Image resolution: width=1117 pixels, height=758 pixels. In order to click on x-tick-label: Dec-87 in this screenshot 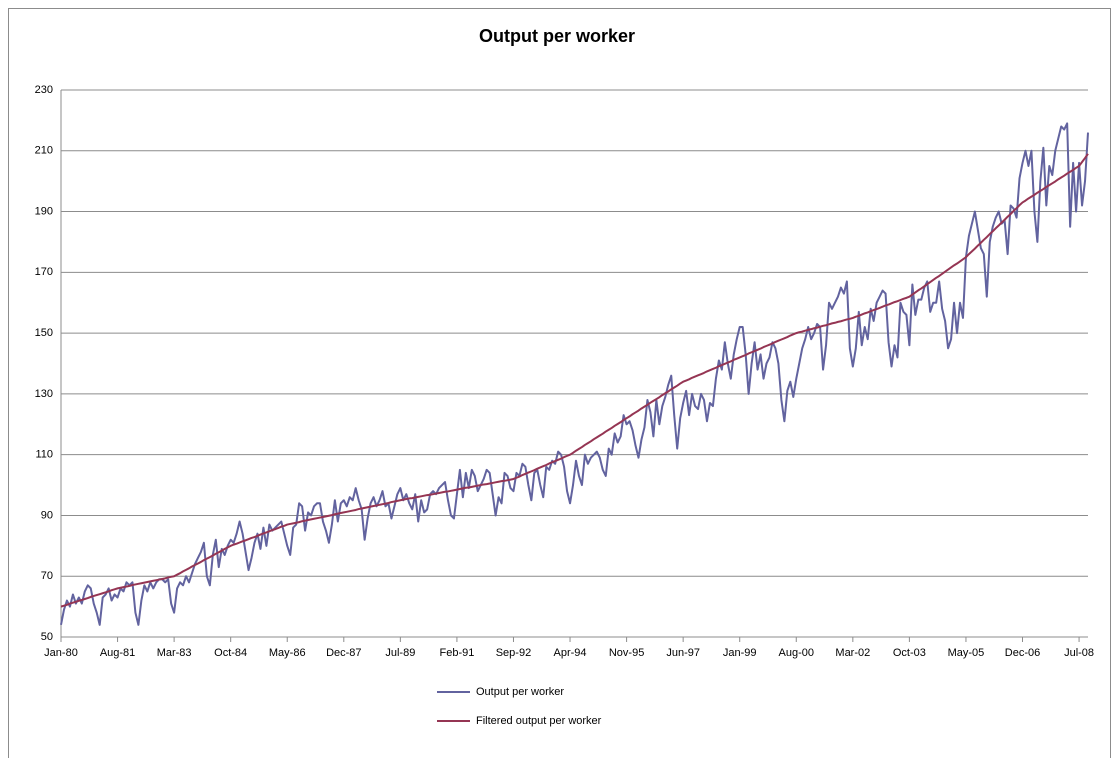, I will do `click(343, 653)`.